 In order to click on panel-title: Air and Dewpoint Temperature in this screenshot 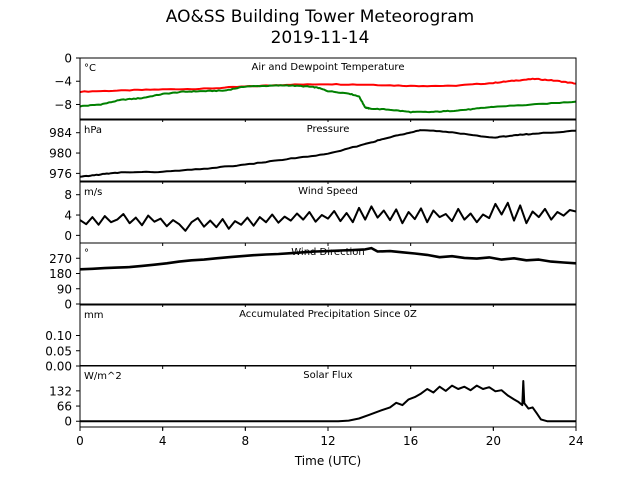, I will do `click(328, 67)`.